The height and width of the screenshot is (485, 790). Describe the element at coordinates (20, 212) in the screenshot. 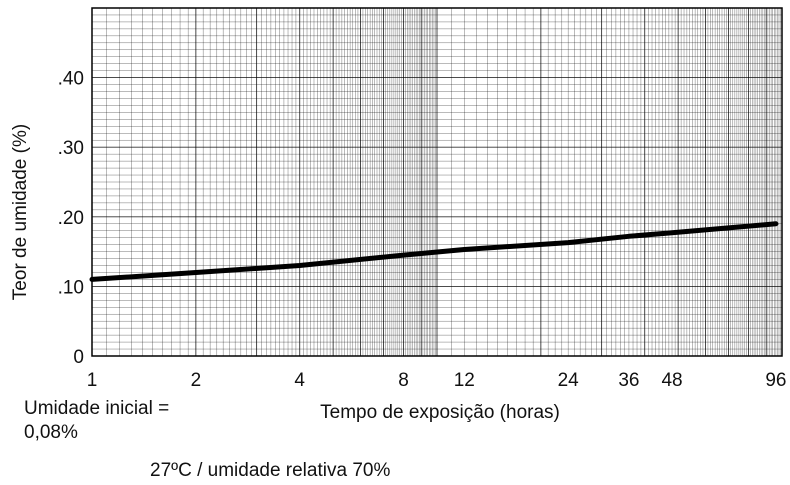

I see `y-axis-label: Teor de umidade (%)` at that location.